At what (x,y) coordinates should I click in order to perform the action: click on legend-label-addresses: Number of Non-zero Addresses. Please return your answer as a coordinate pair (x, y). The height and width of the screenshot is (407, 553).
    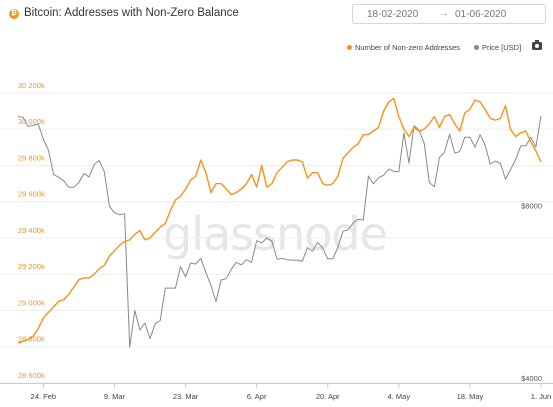
    Looking at the image, I should click on (408, 47).